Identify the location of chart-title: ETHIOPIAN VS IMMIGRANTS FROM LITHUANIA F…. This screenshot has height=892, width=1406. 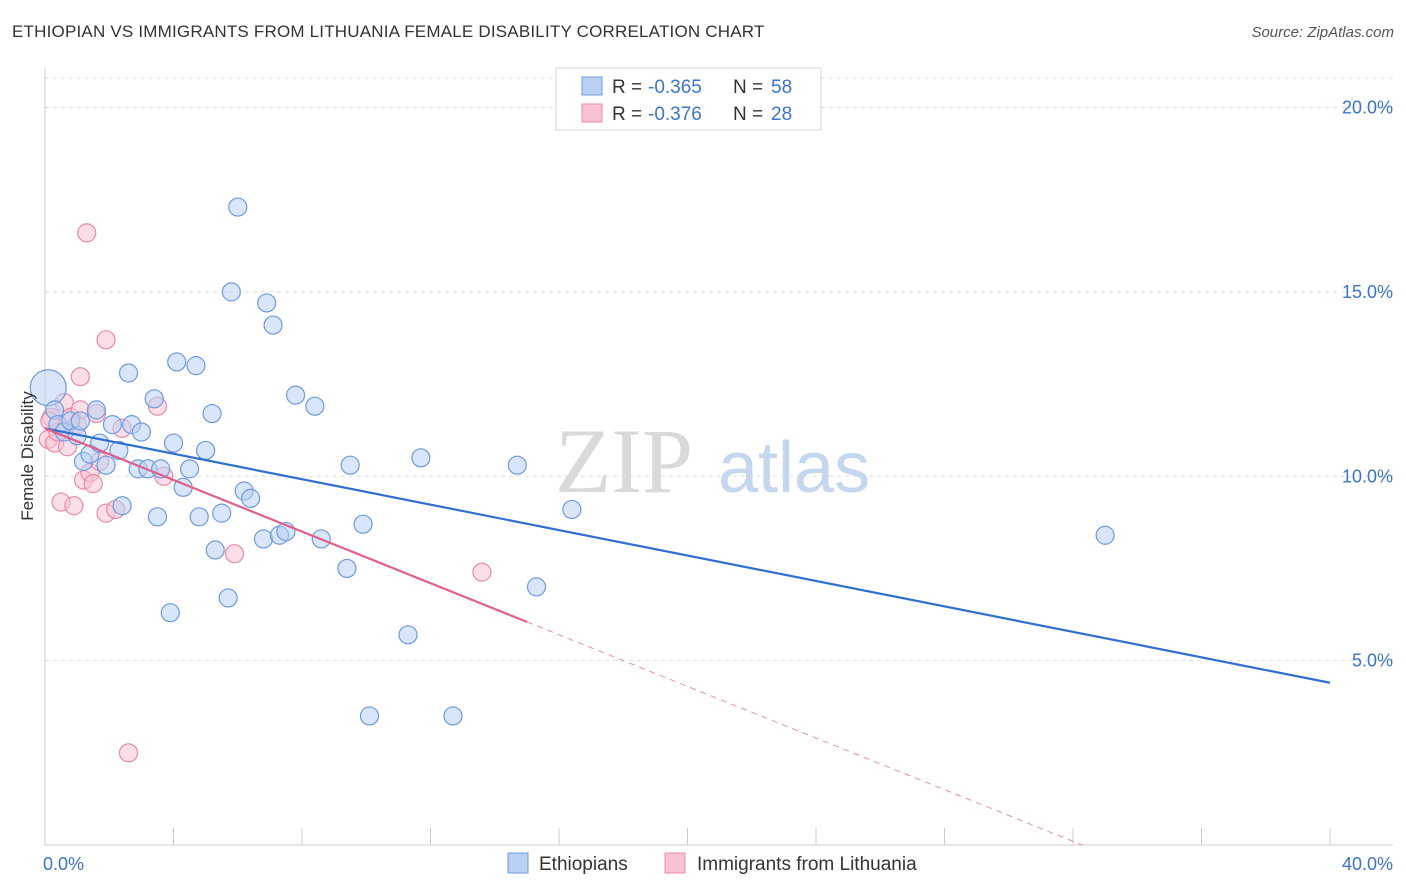
(388, 31).